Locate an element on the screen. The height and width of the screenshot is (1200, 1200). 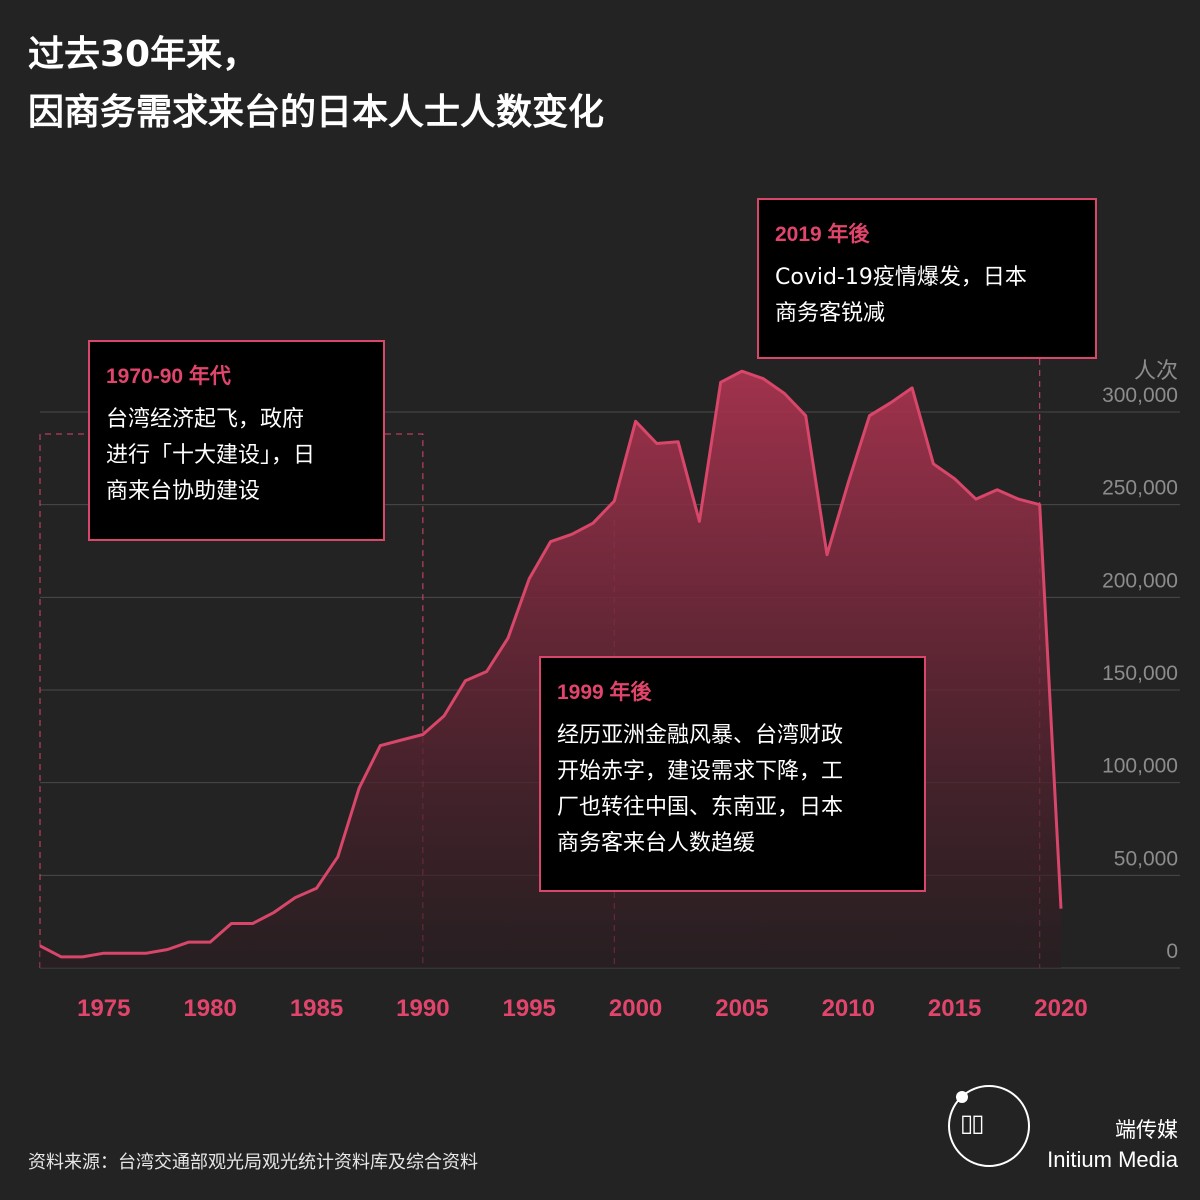
annotation-body: 台湾经济起飞，政府 进行「十大建设」，日 商来台协助建设 is located at coordinates (236, 456).